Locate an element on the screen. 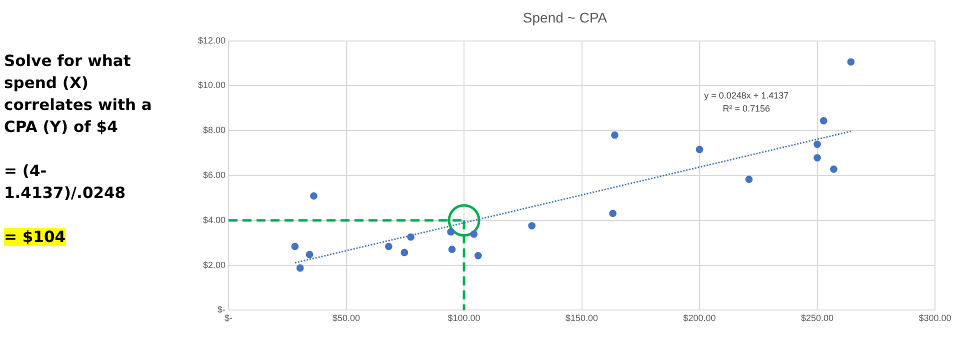 The height and width of the screenshot is (341, 975). x-tick-label: $200.00 is located at coordinates (699, 318).